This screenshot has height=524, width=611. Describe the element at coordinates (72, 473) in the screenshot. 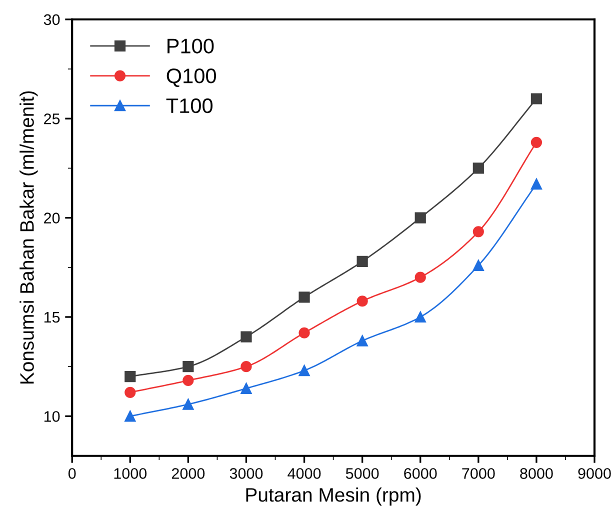

I see `x-tick-label: 0` at that location.